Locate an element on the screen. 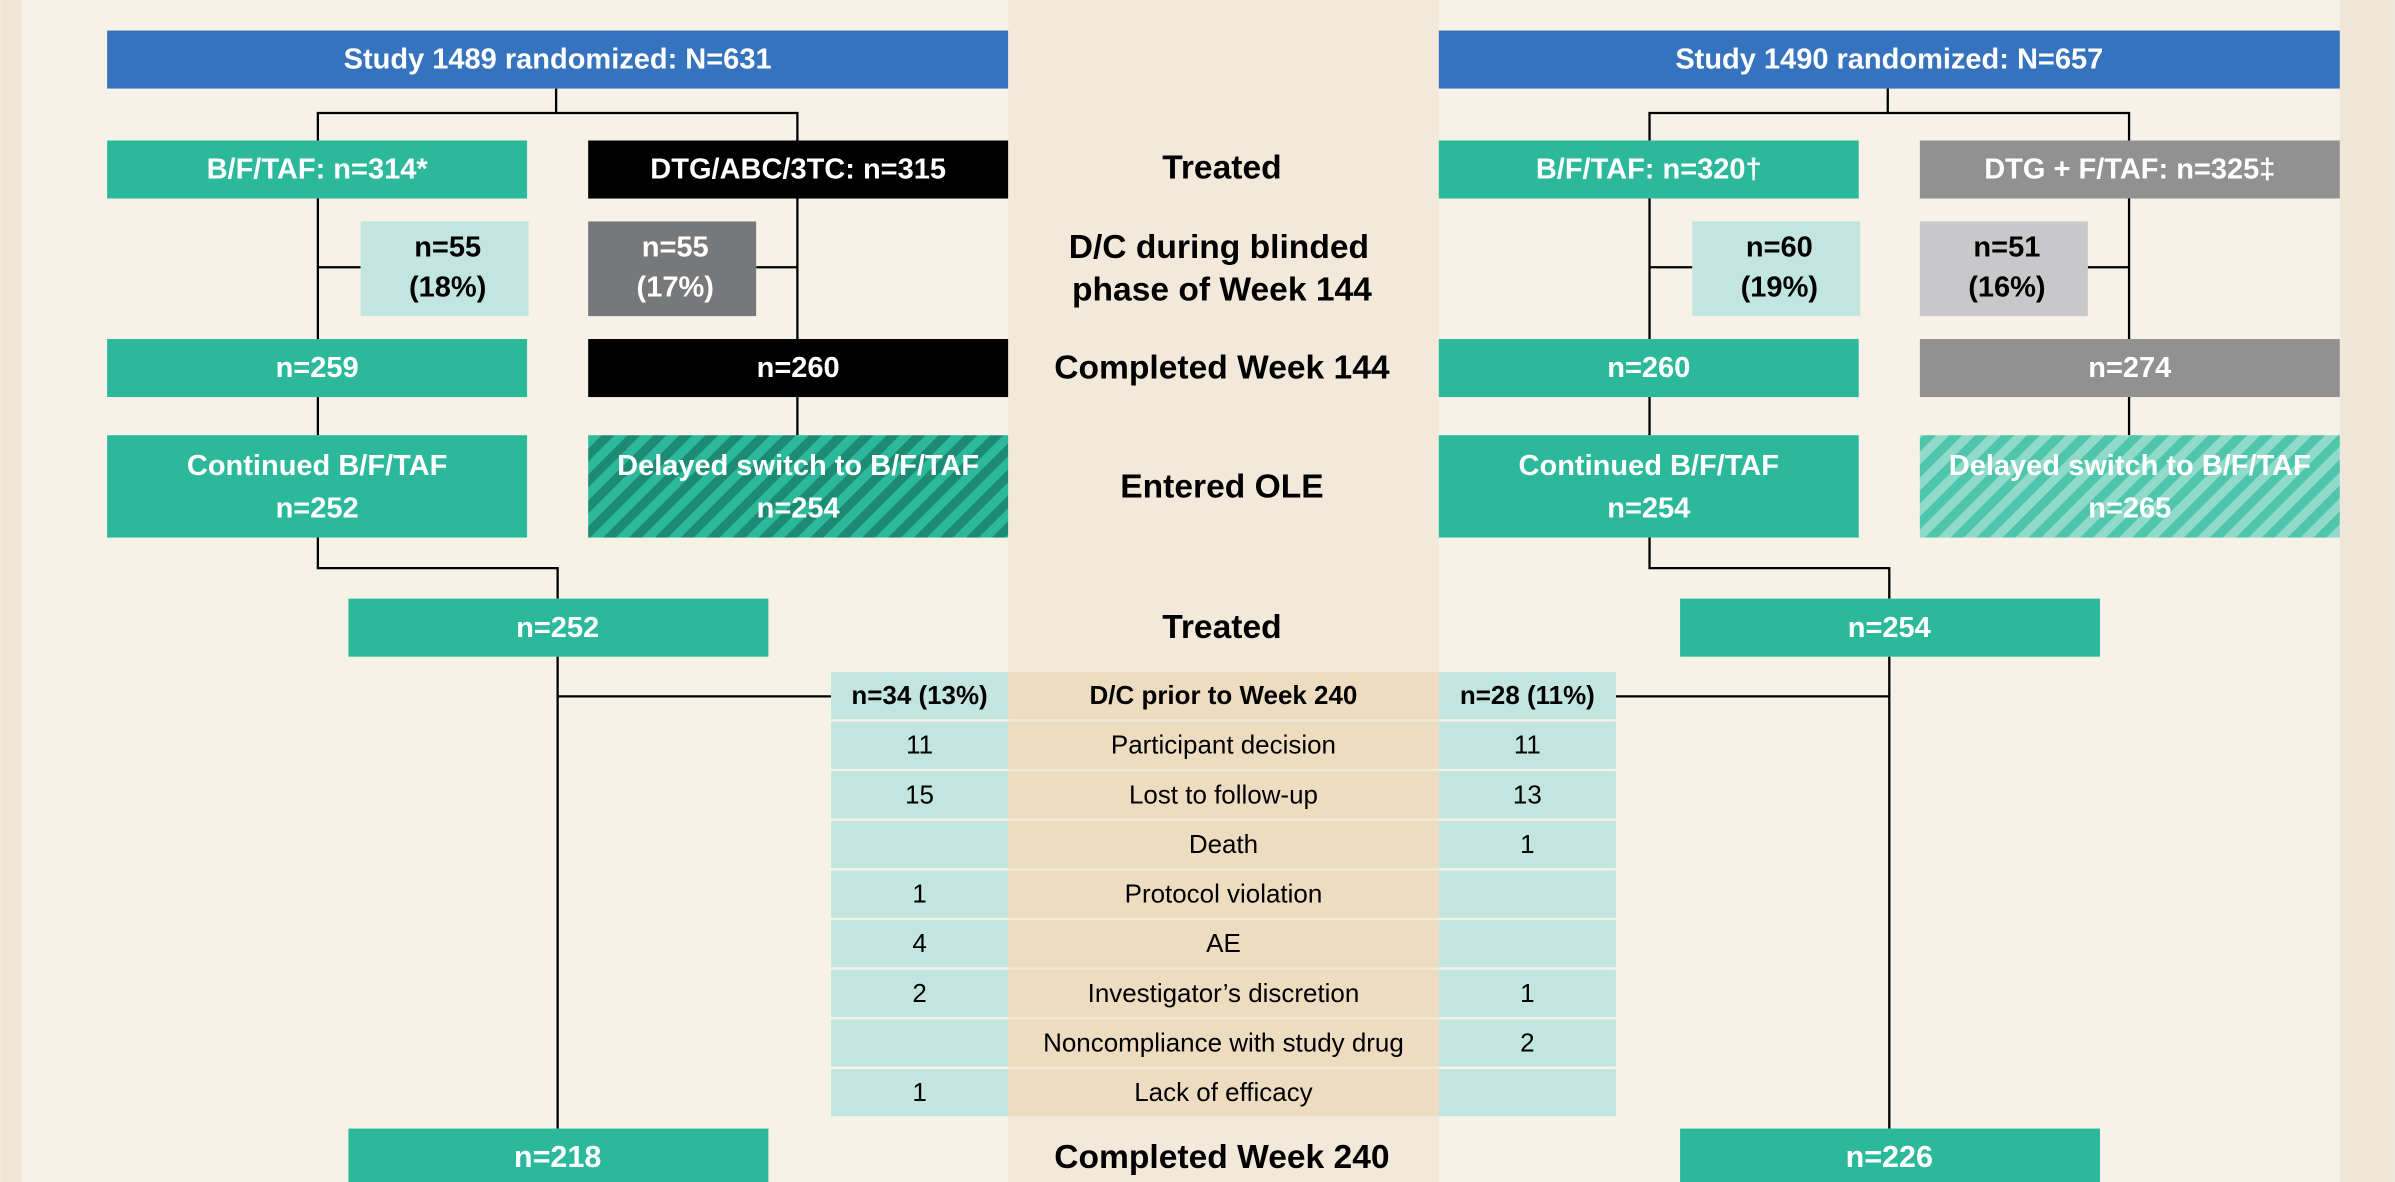 The height and width of the screenshot is (1182, 2395). table-header: D/C prior to Week 240 is located at coordinates (1224, 695).